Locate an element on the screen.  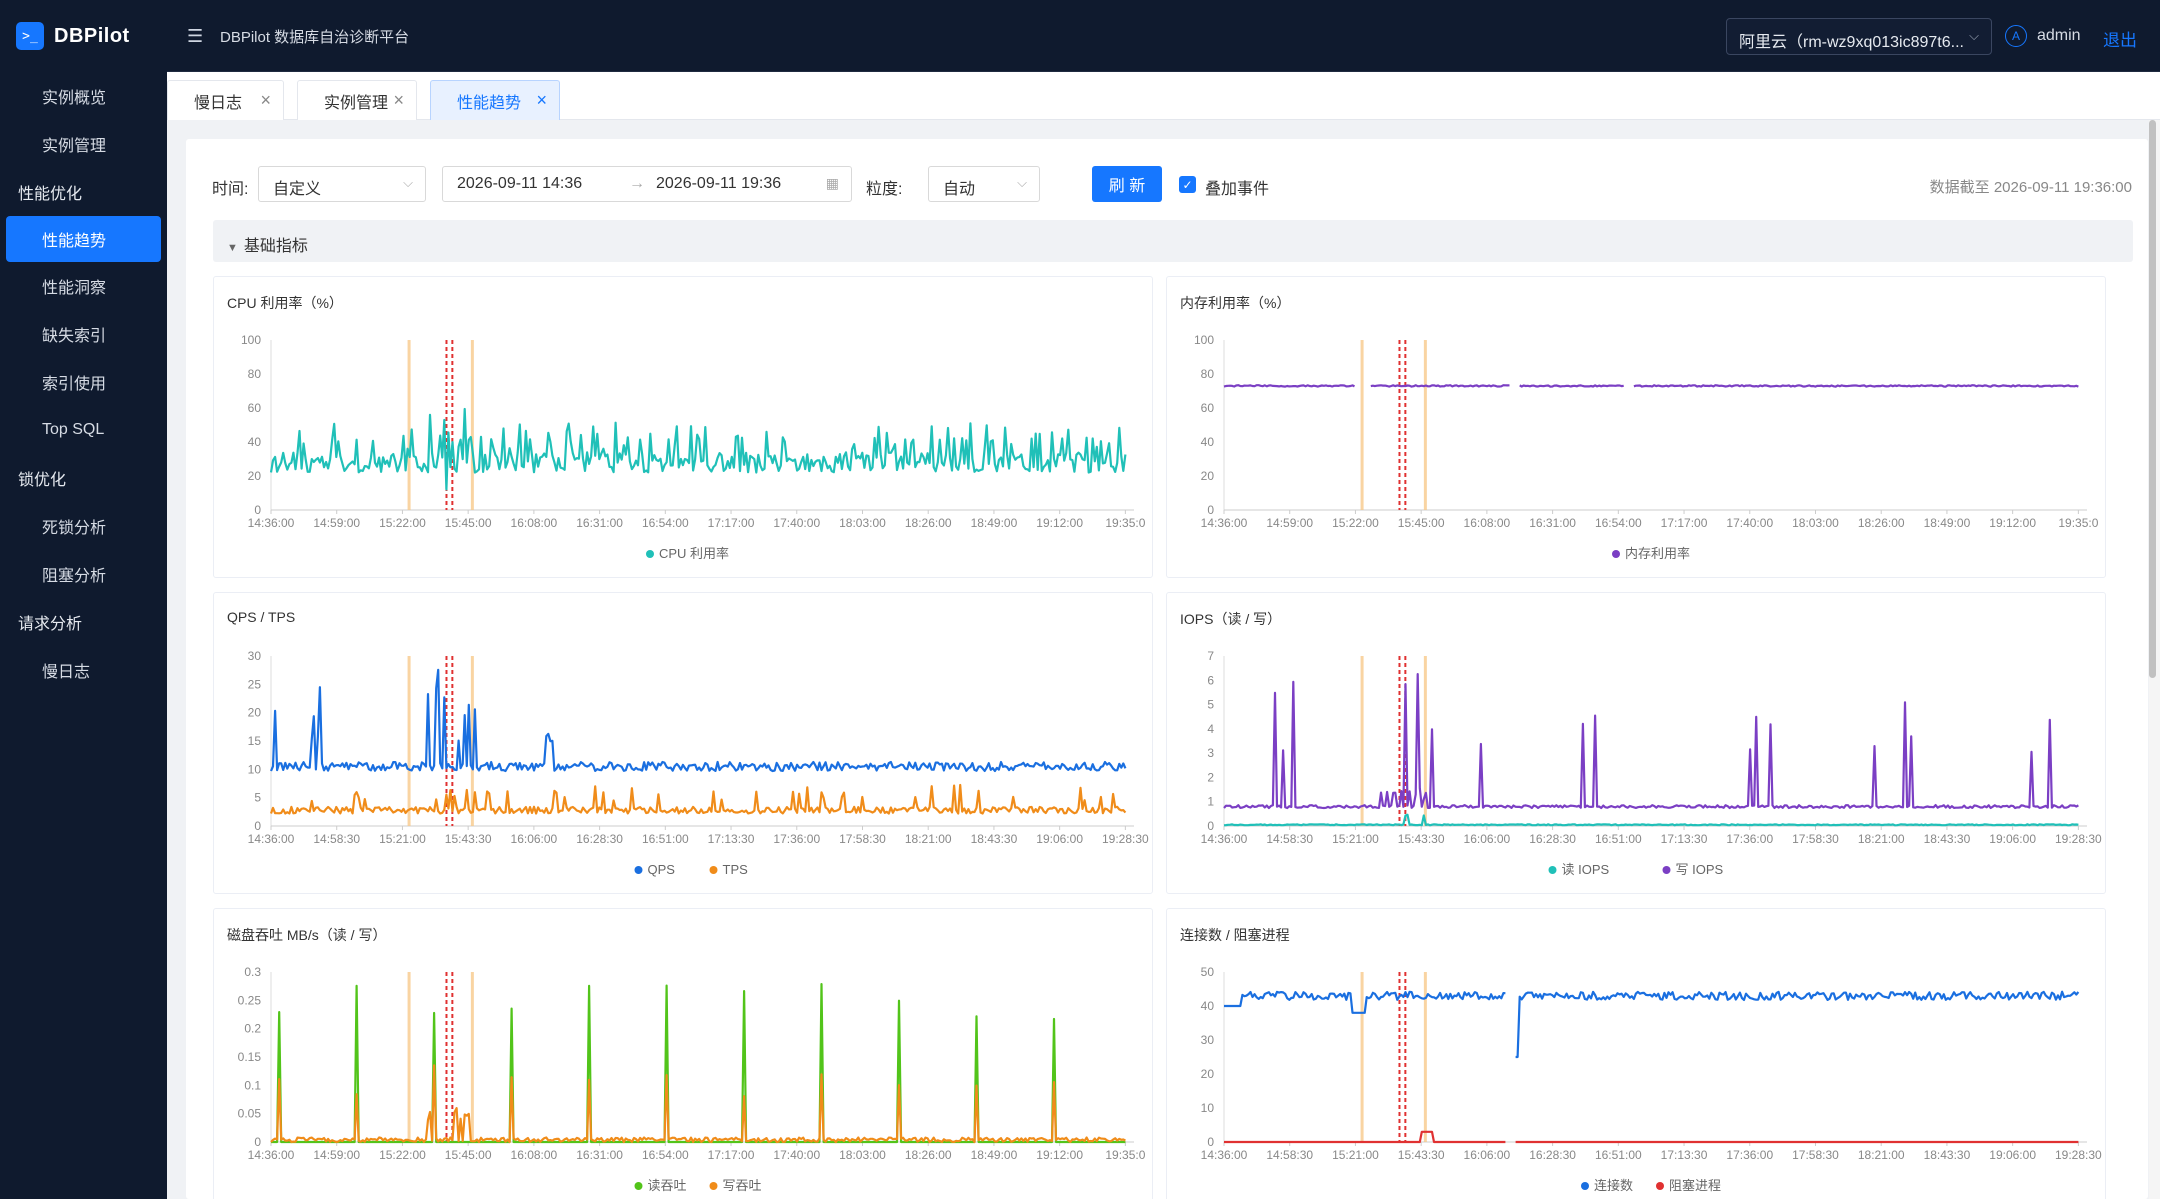
chart-title: CPU 利用率（%） is located at coordinates (285, 303).